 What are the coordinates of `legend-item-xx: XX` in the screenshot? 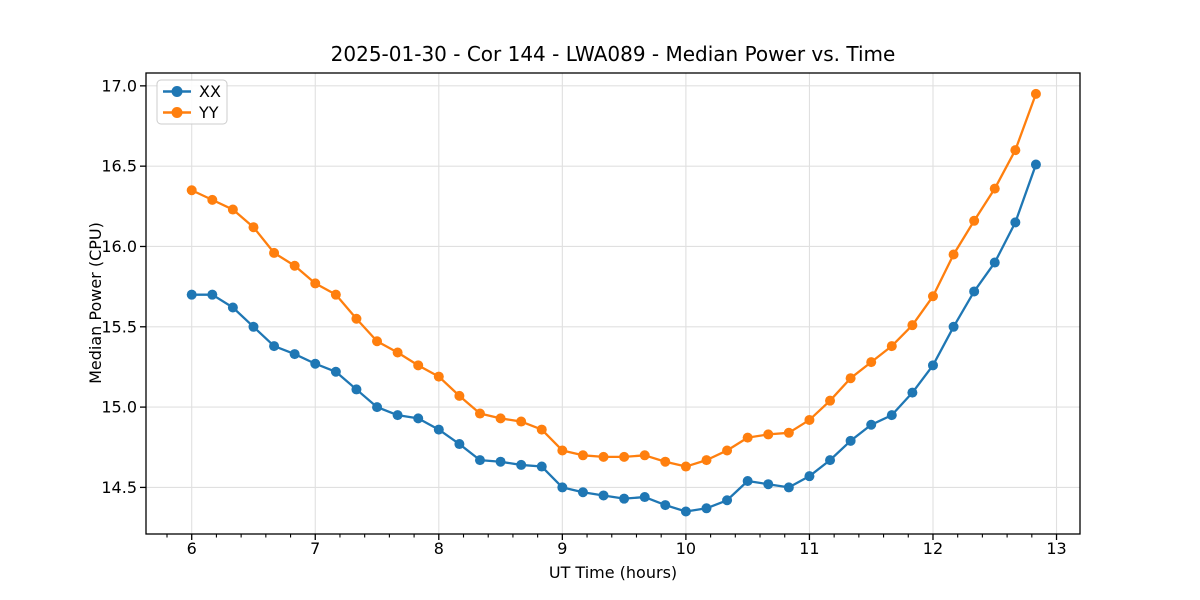 It's located at (192, 91).